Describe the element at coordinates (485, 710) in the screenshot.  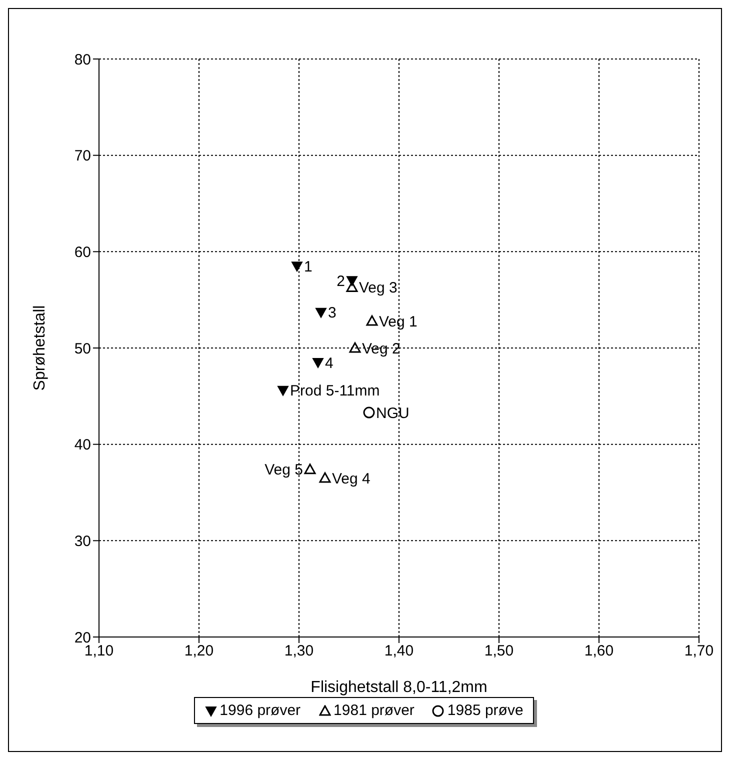
I see `legend-label: 1985 prøve` at that location.